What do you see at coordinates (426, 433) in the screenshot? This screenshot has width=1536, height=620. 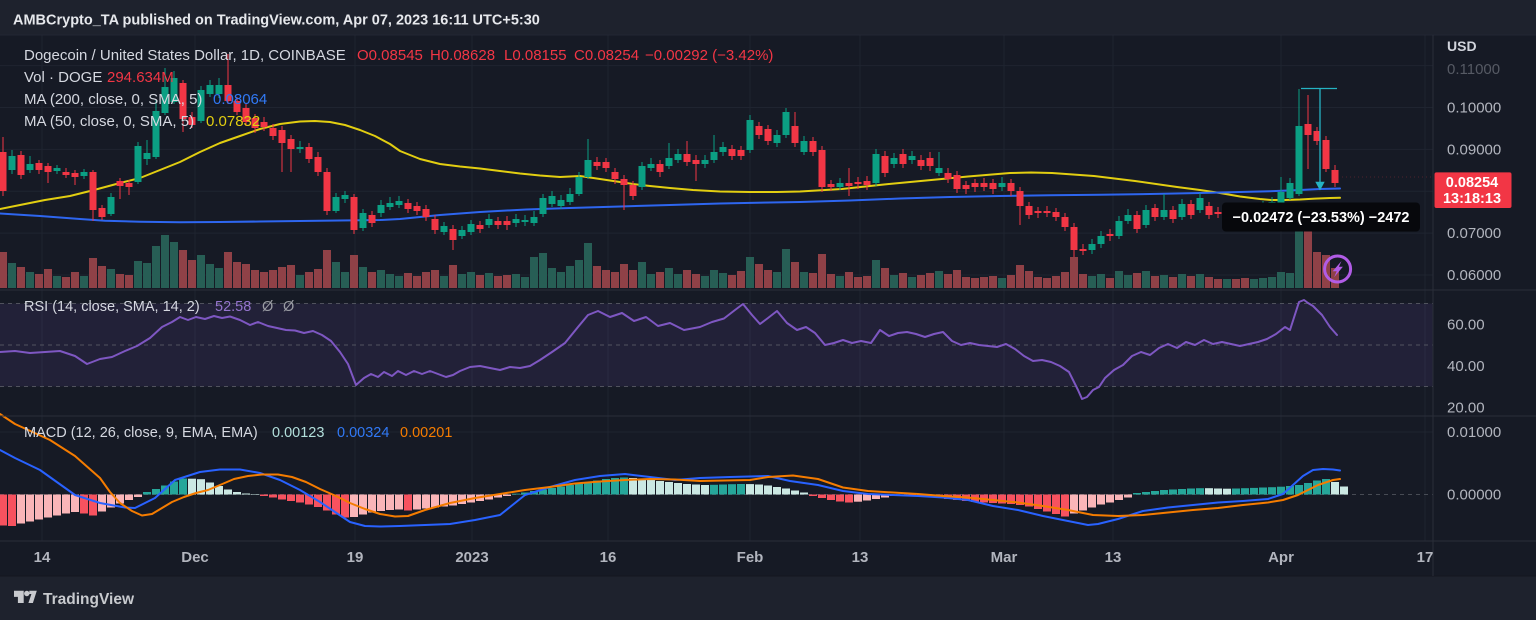 I see `svg-text: 0.00201` at bounding box center [426, 433].